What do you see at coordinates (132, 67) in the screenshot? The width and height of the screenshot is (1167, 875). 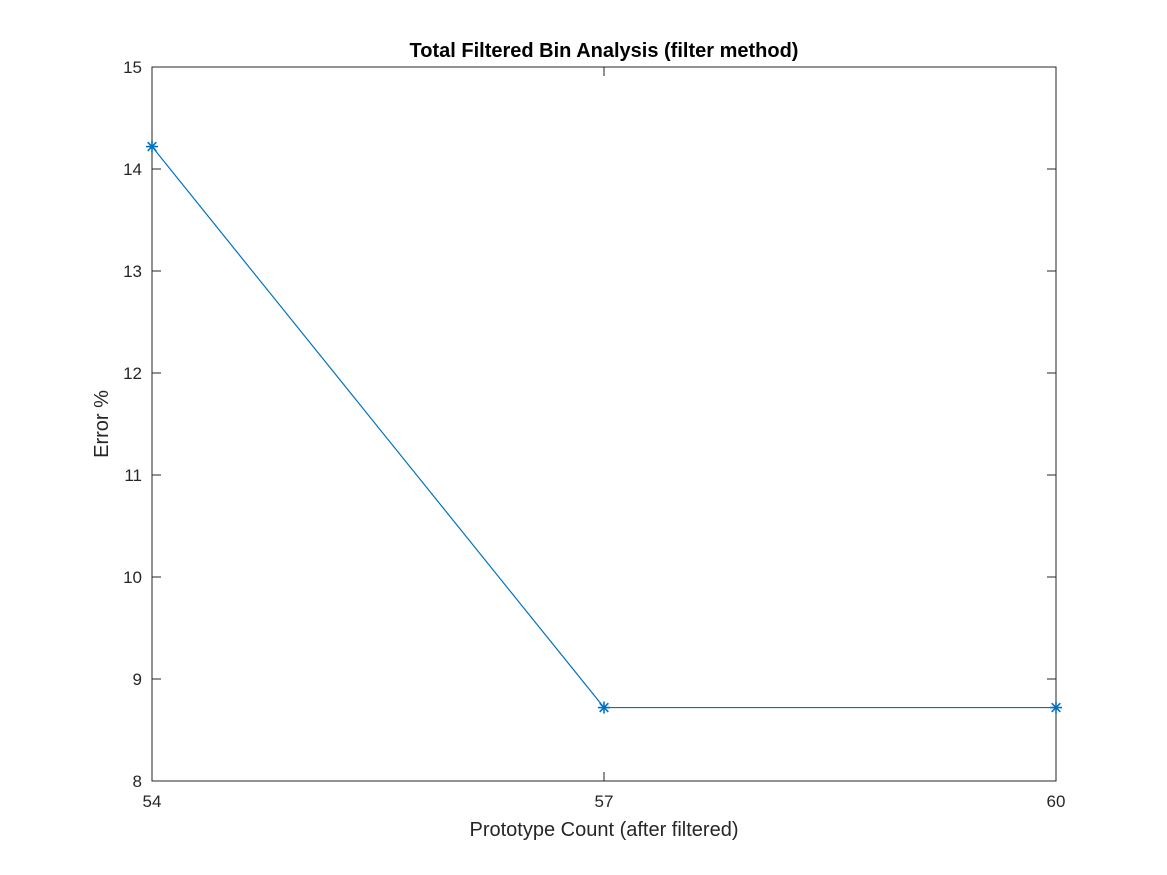 I see `y-tick-label: 15` at bounding box center [132, 67].